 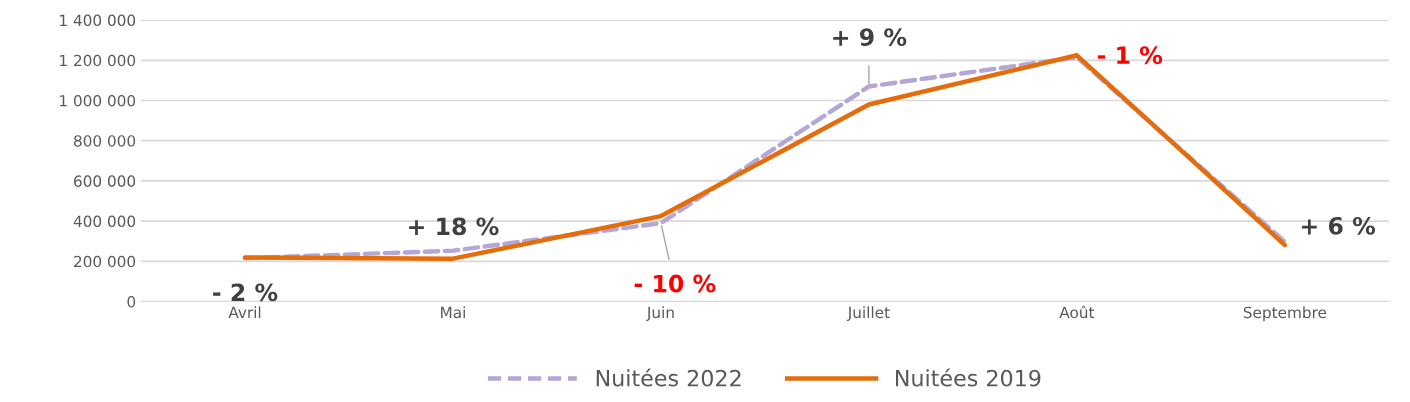 I want to click on x-tick-label: Juin, so click(x=660, y=314).